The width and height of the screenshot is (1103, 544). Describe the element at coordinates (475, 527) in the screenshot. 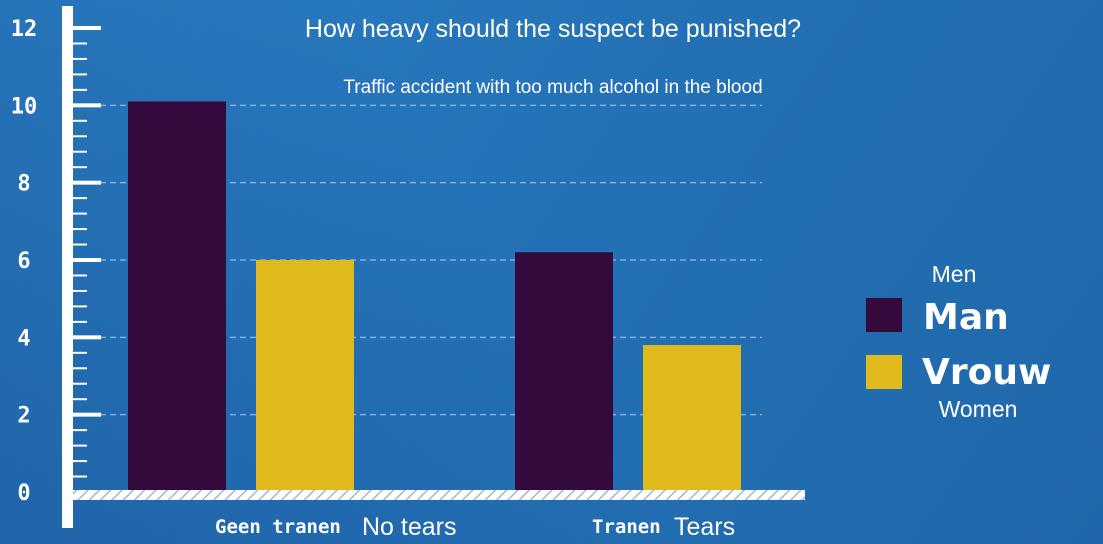

I see `x-axis-categories: Geen tranen No tears Tranen Tears` at that location.